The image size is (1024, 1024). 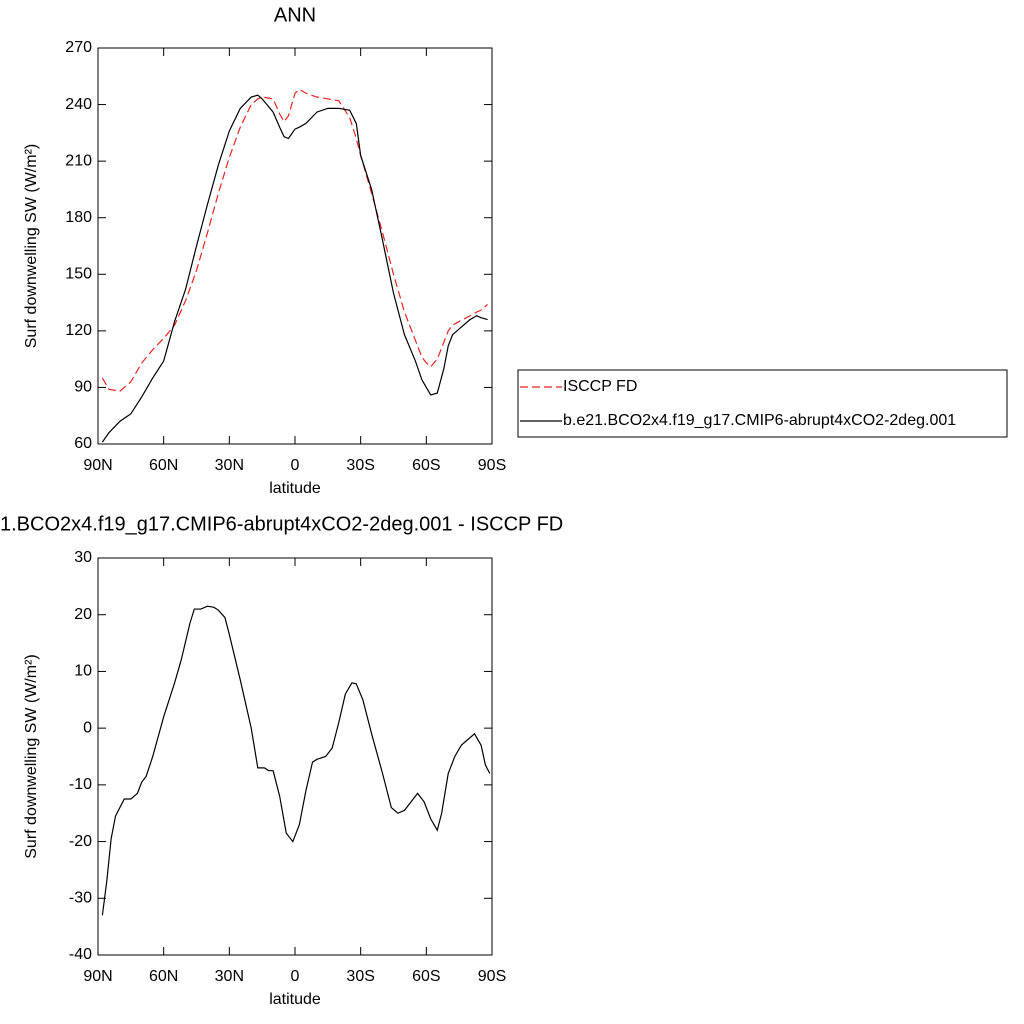 I want to click on y-tick-label: 0, so click(x=87, y=727).